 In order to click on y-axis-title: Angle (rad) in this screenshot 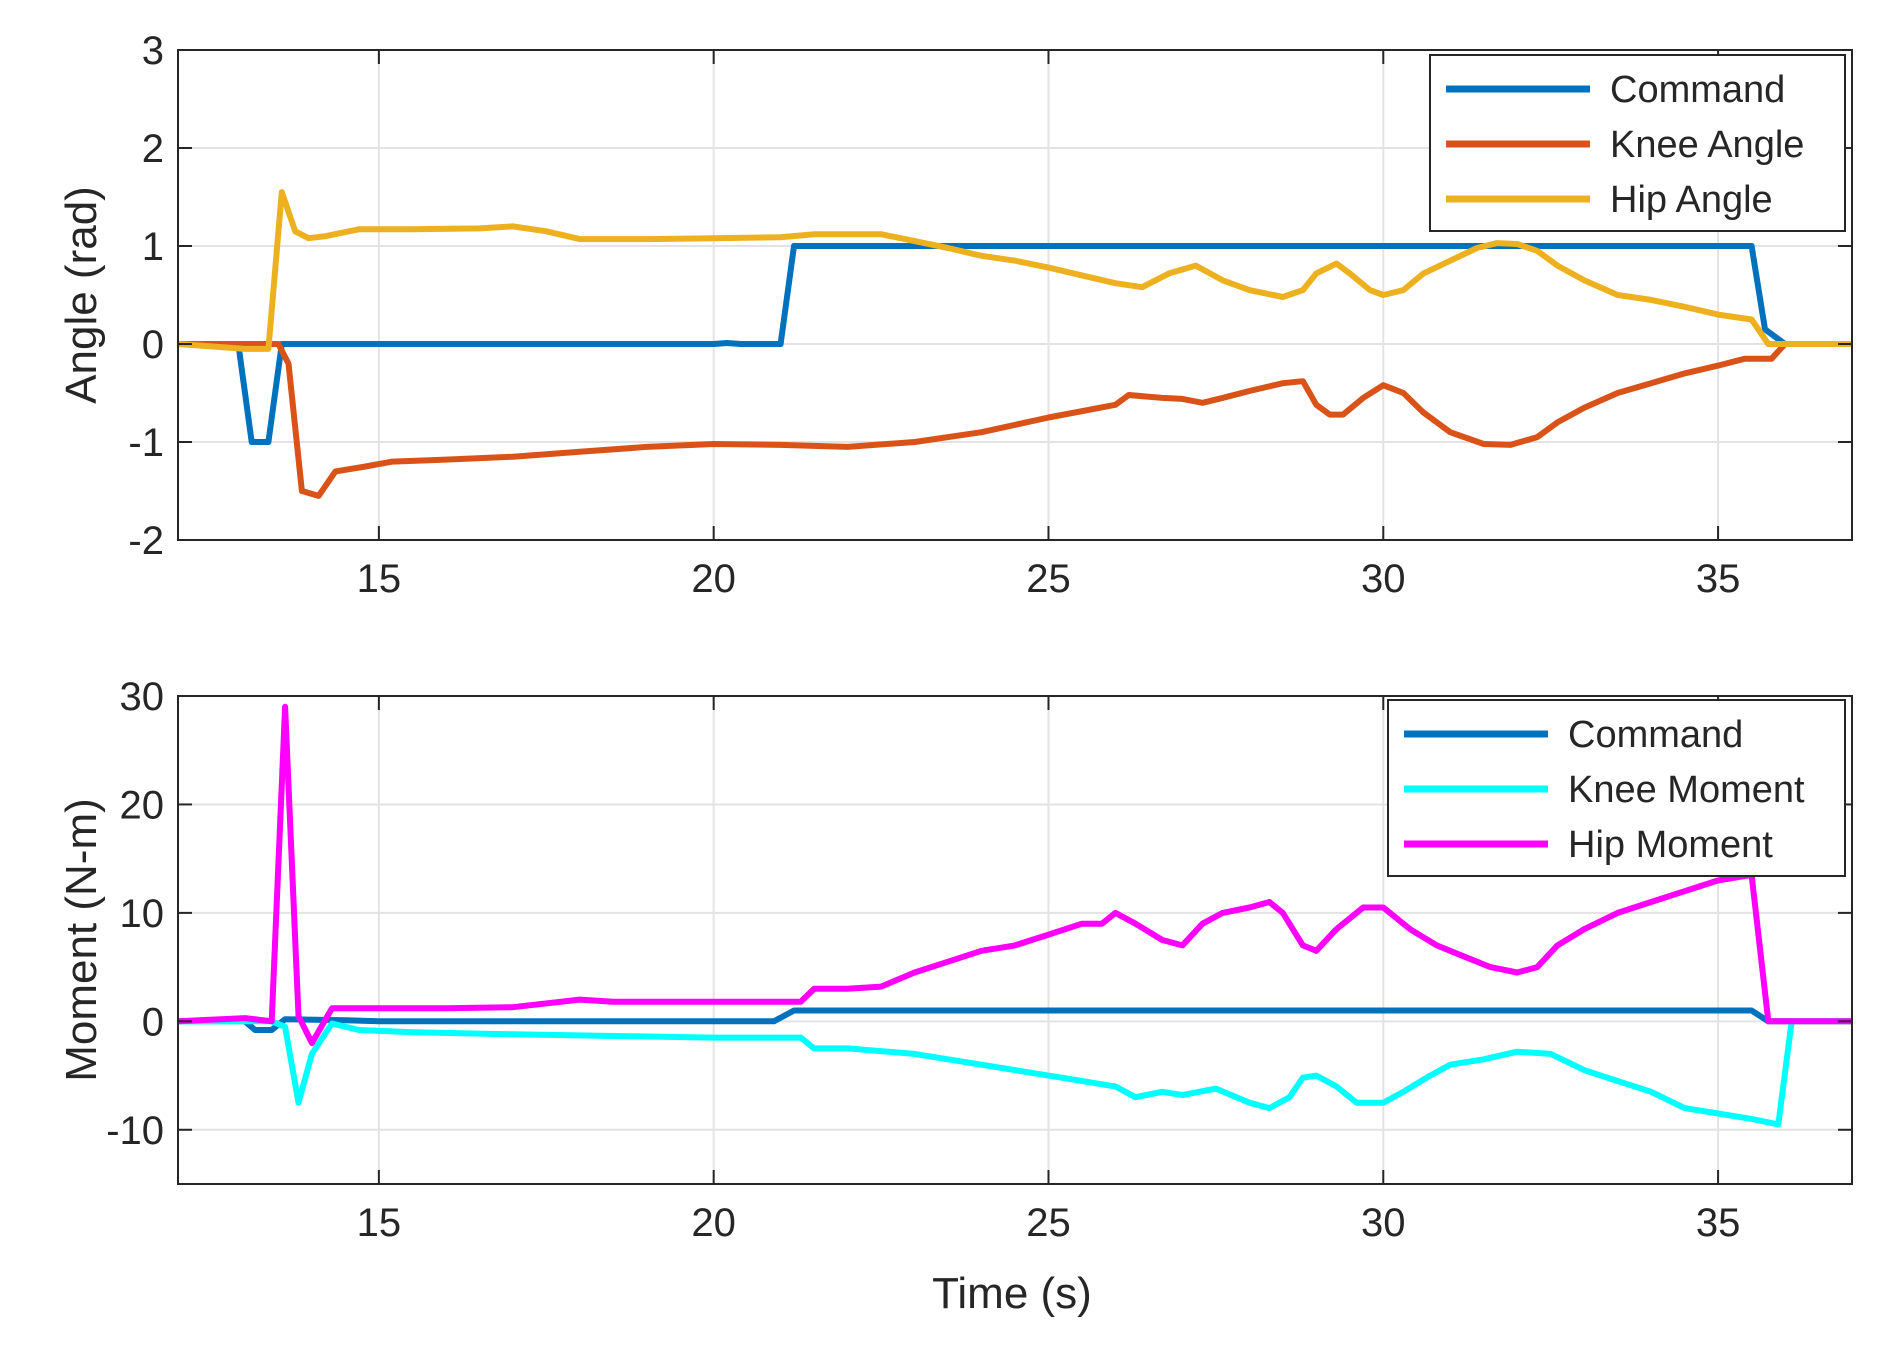, I will do `click(81, 295)`.